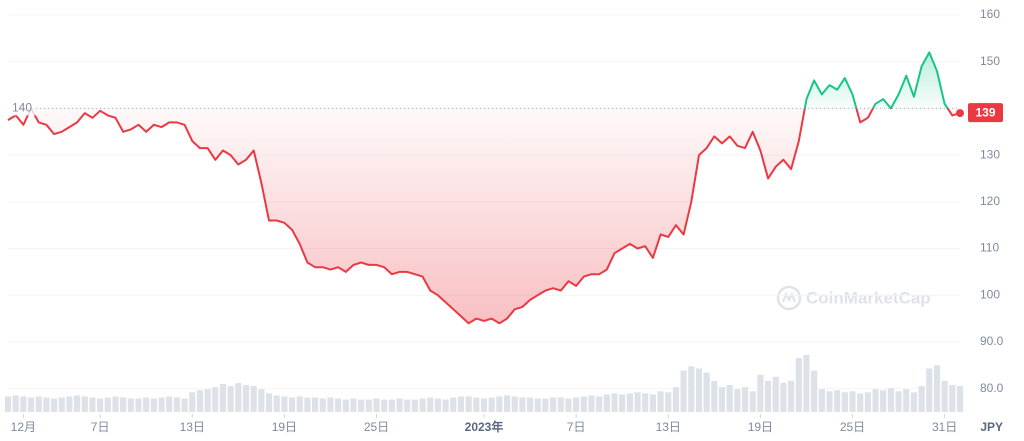 The image size is (1024, 441). What do you see at coordinates (868, 297) in the screenshot?
I see `watermark-text: CoinMarketCap` at bounding box center [868, 297].